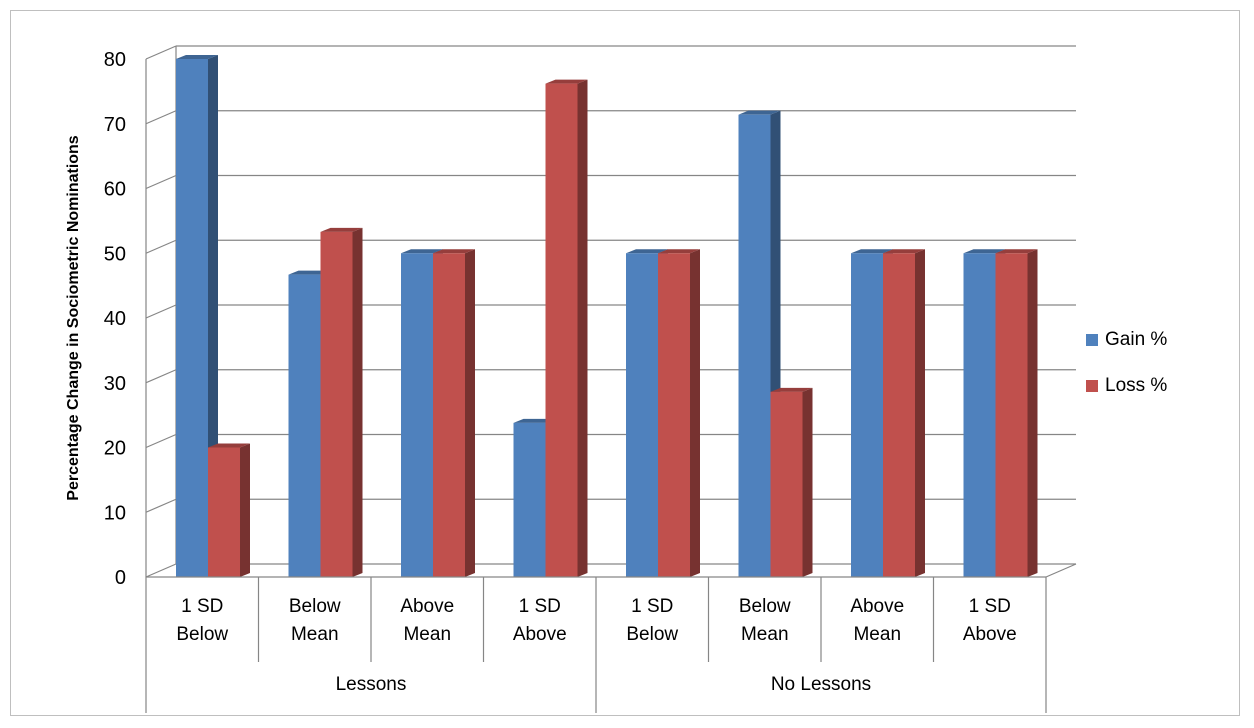  Describe the element at coordinates (115, 319) in the screenshot. I see `y-tick-label: 40` at that location.